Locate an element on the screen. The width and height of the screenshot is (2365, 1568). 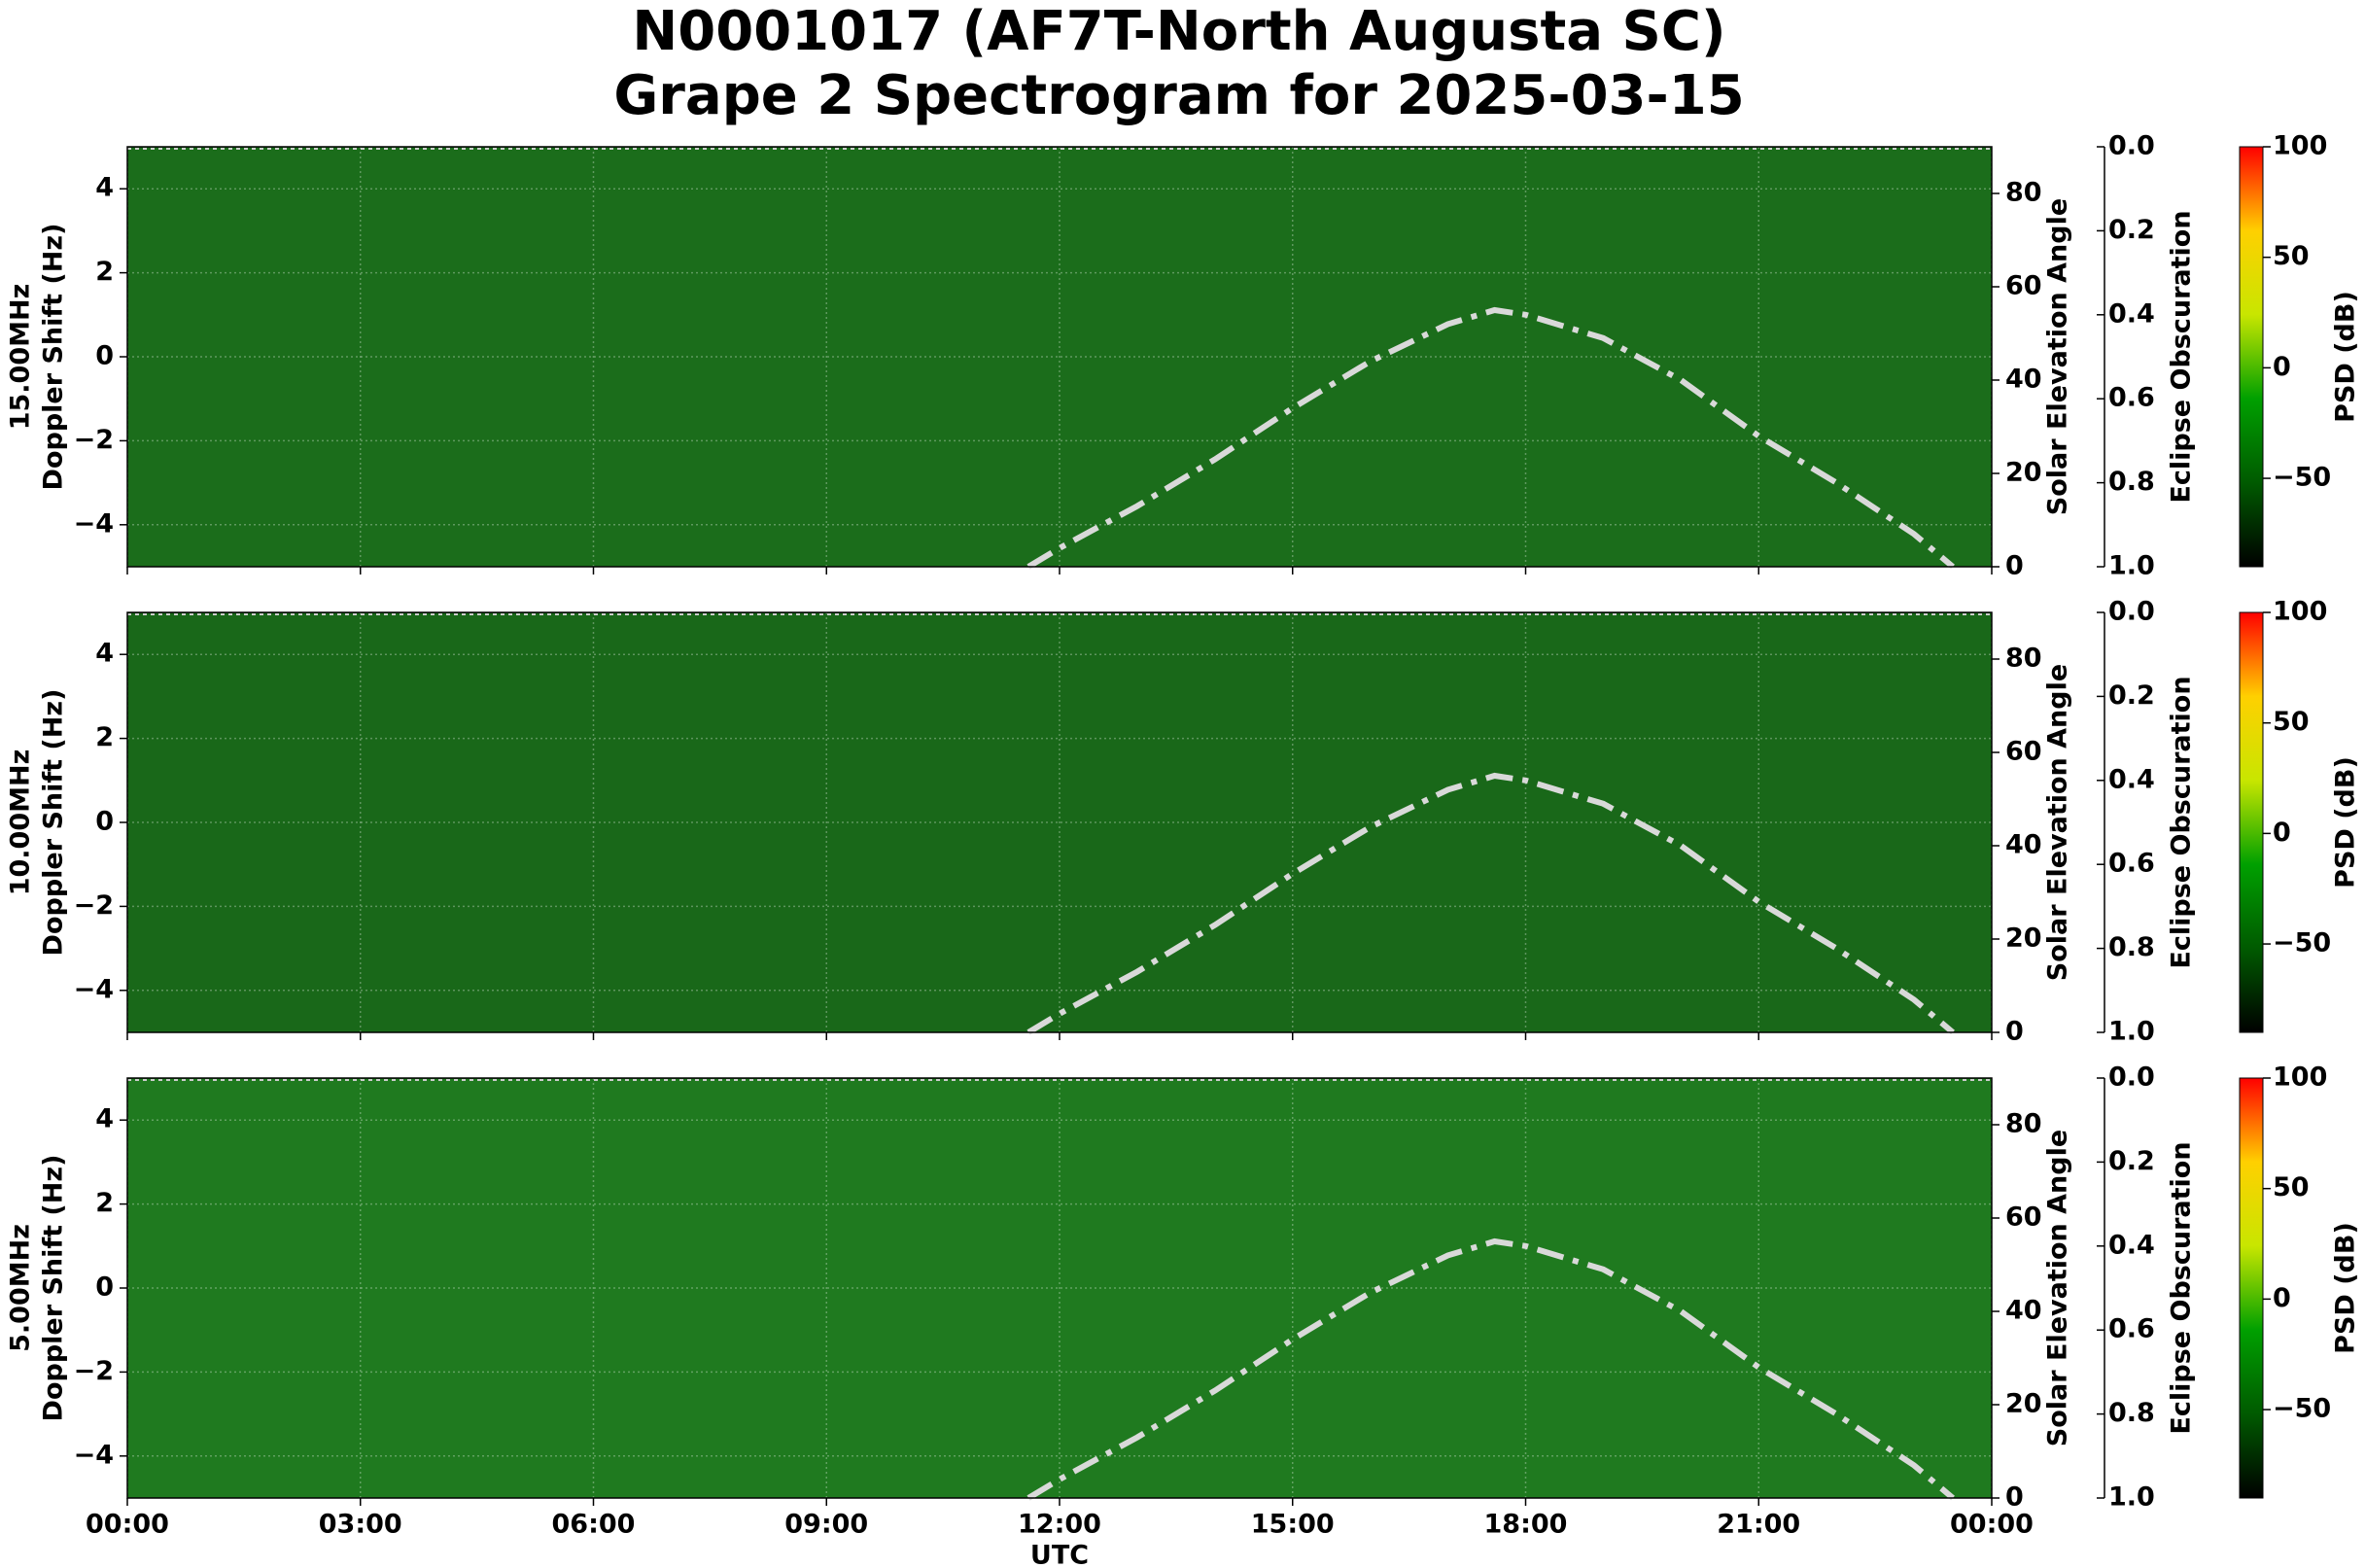
x-tick-label: 18:00 is located at coordinates (1526, 1525).